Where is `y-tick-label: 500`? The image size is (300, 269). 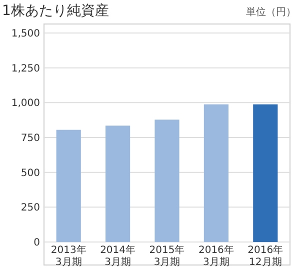 y-tick-label: 500 is located at coordinates (30, 173).